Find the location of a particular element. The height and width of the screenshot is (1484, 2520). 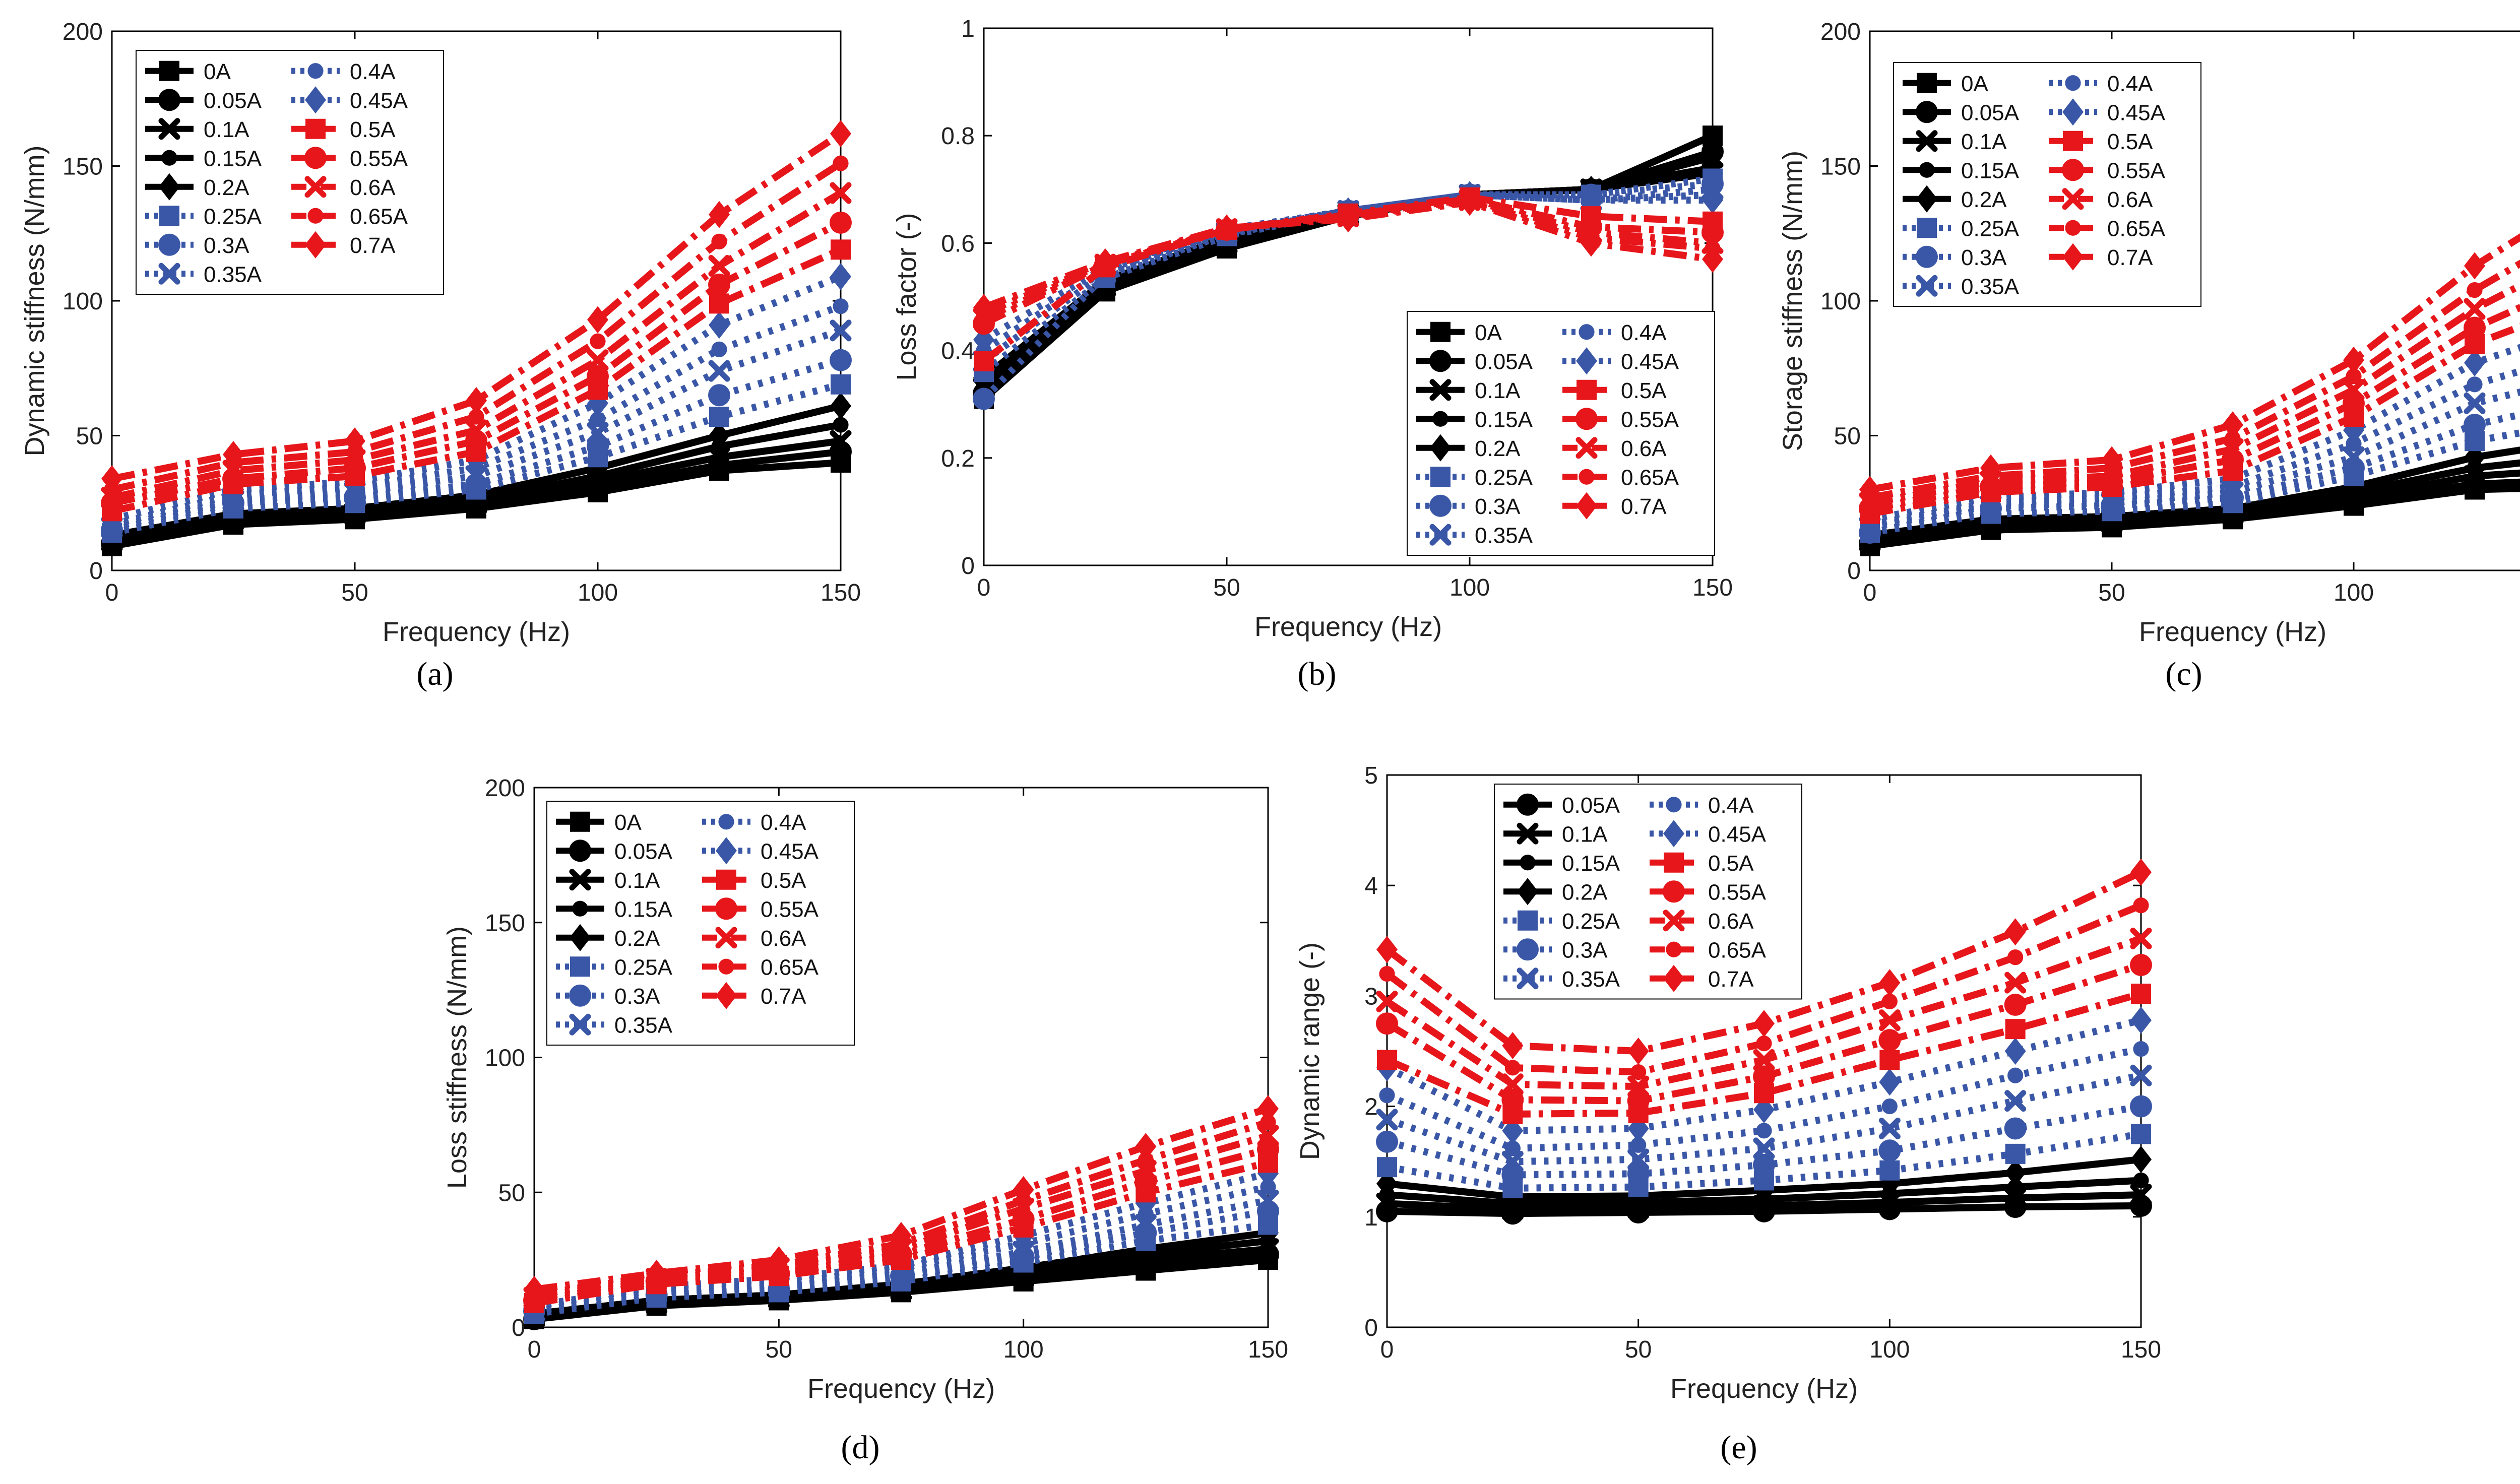

legend-item: 0.2A is located at coordinates (1555, 892).